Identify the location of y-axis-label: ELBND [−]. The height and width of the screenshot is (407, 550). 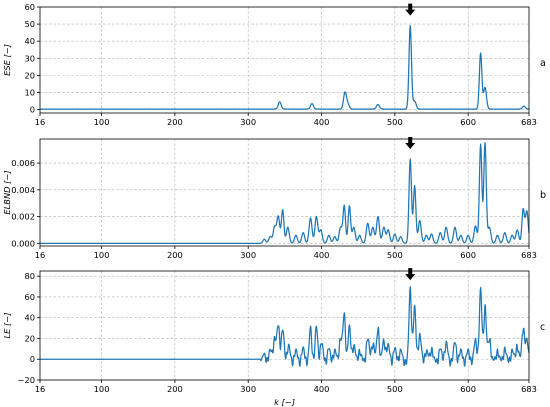
(7, 192).